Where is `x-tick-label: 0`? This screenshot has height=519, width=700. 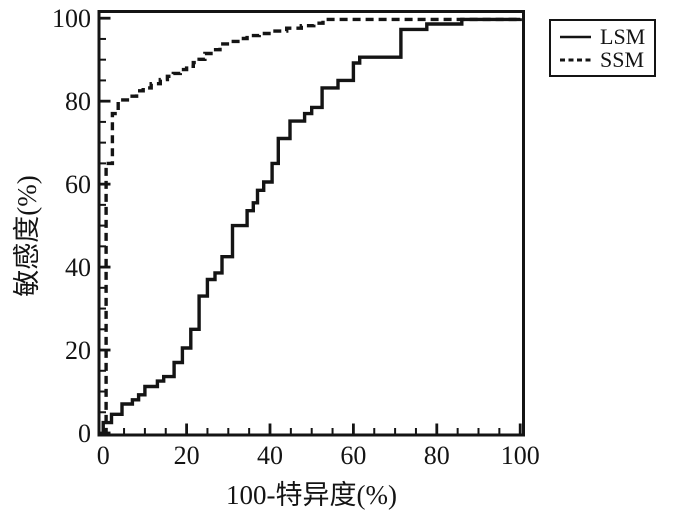 x-tick-label: 0 is located at coordinates (103, 455).